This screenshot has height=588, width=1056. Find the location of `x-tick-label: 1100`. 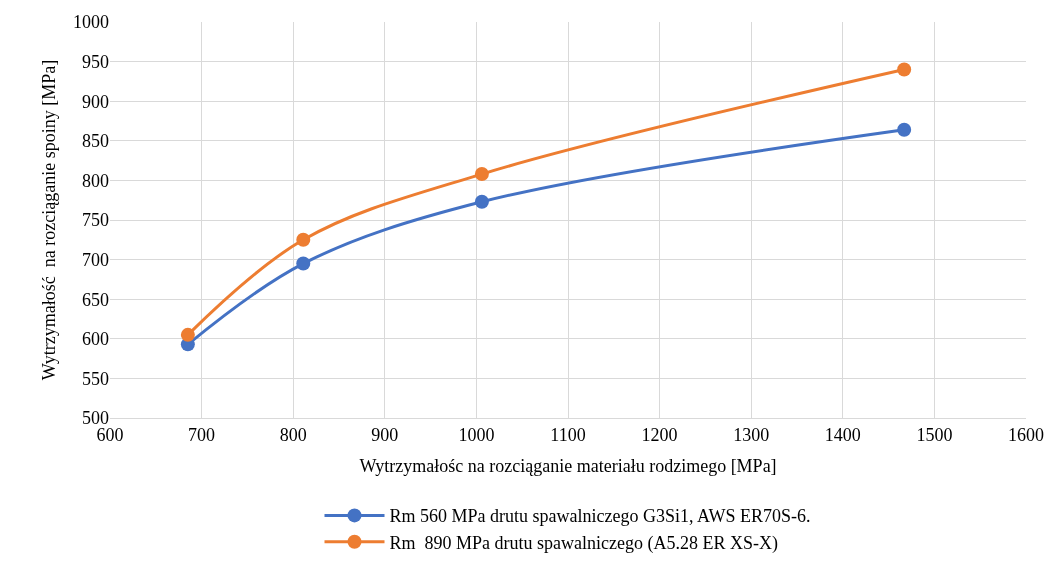

x-tick-label: 1100 is located at coordinates (568, 434).